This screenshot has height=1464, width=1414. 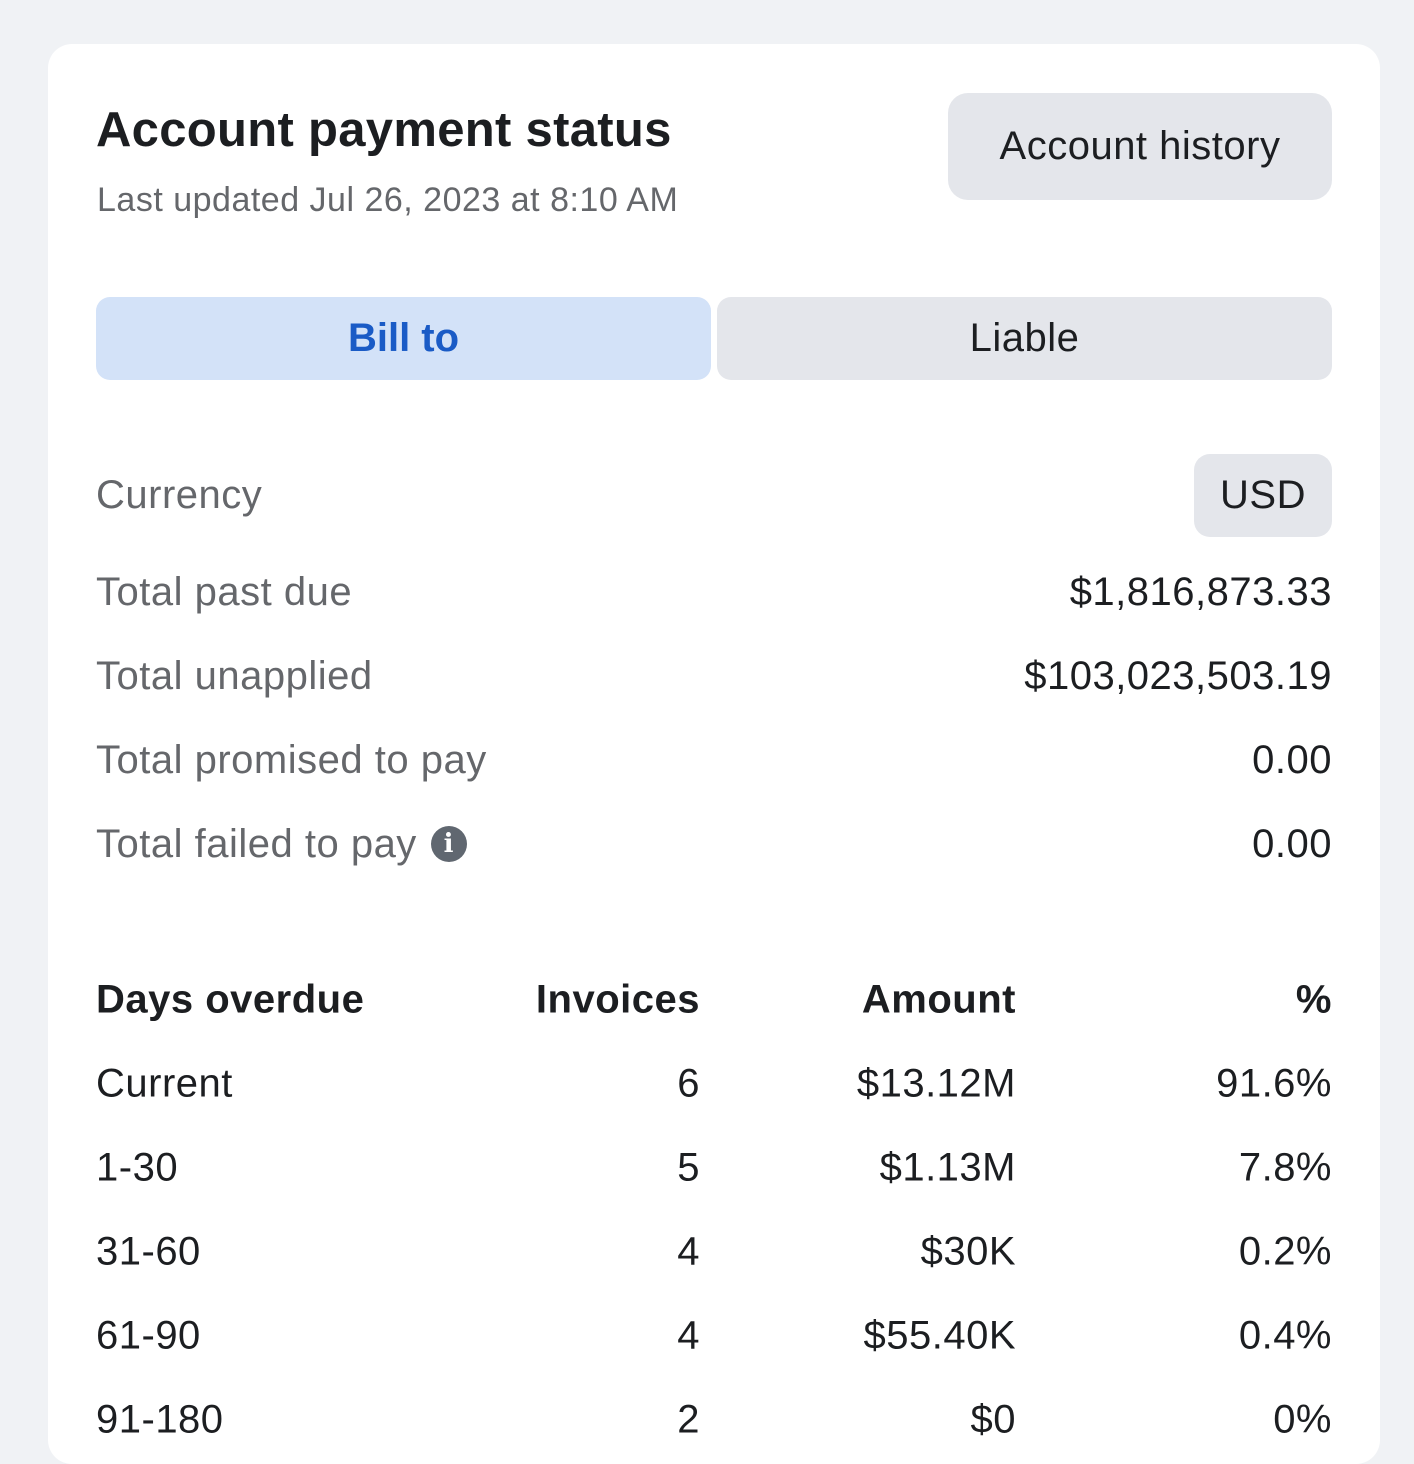 What do you see at coordinates (388, 200) in the screenshot?
I see `last-updated: Last updated Jul 26, 2023 at 8:10 AM` at bounding box center [388, 200].